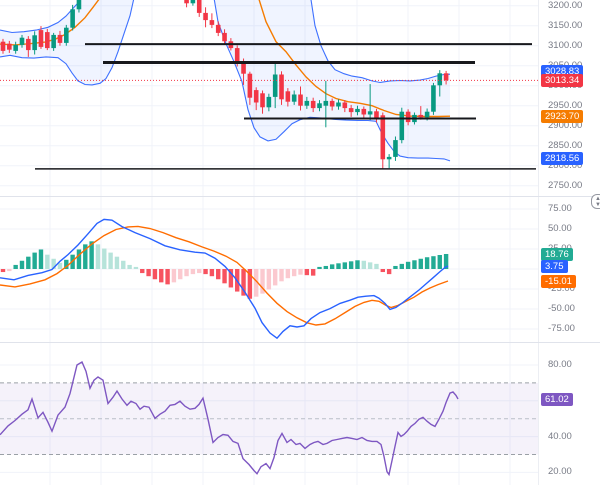 Image resolution: width=600 pixels, height=485 pixels. Describe the element at coordinates (561, 288) in the screenshot. I see `axis-tick-label: -25.00` at that location.